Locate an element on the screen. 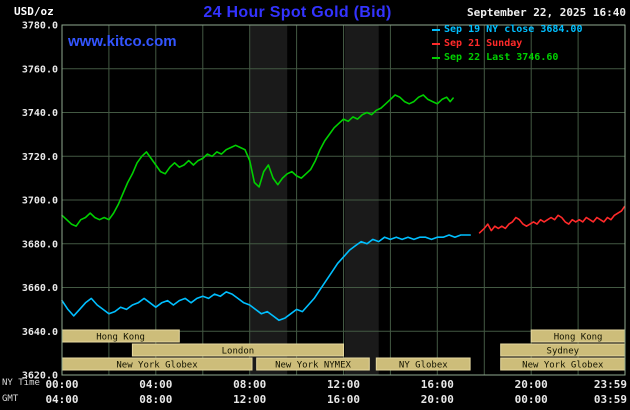 This screenshot has height=410, width=630. session-box-london is located at coordinates (237, 350).